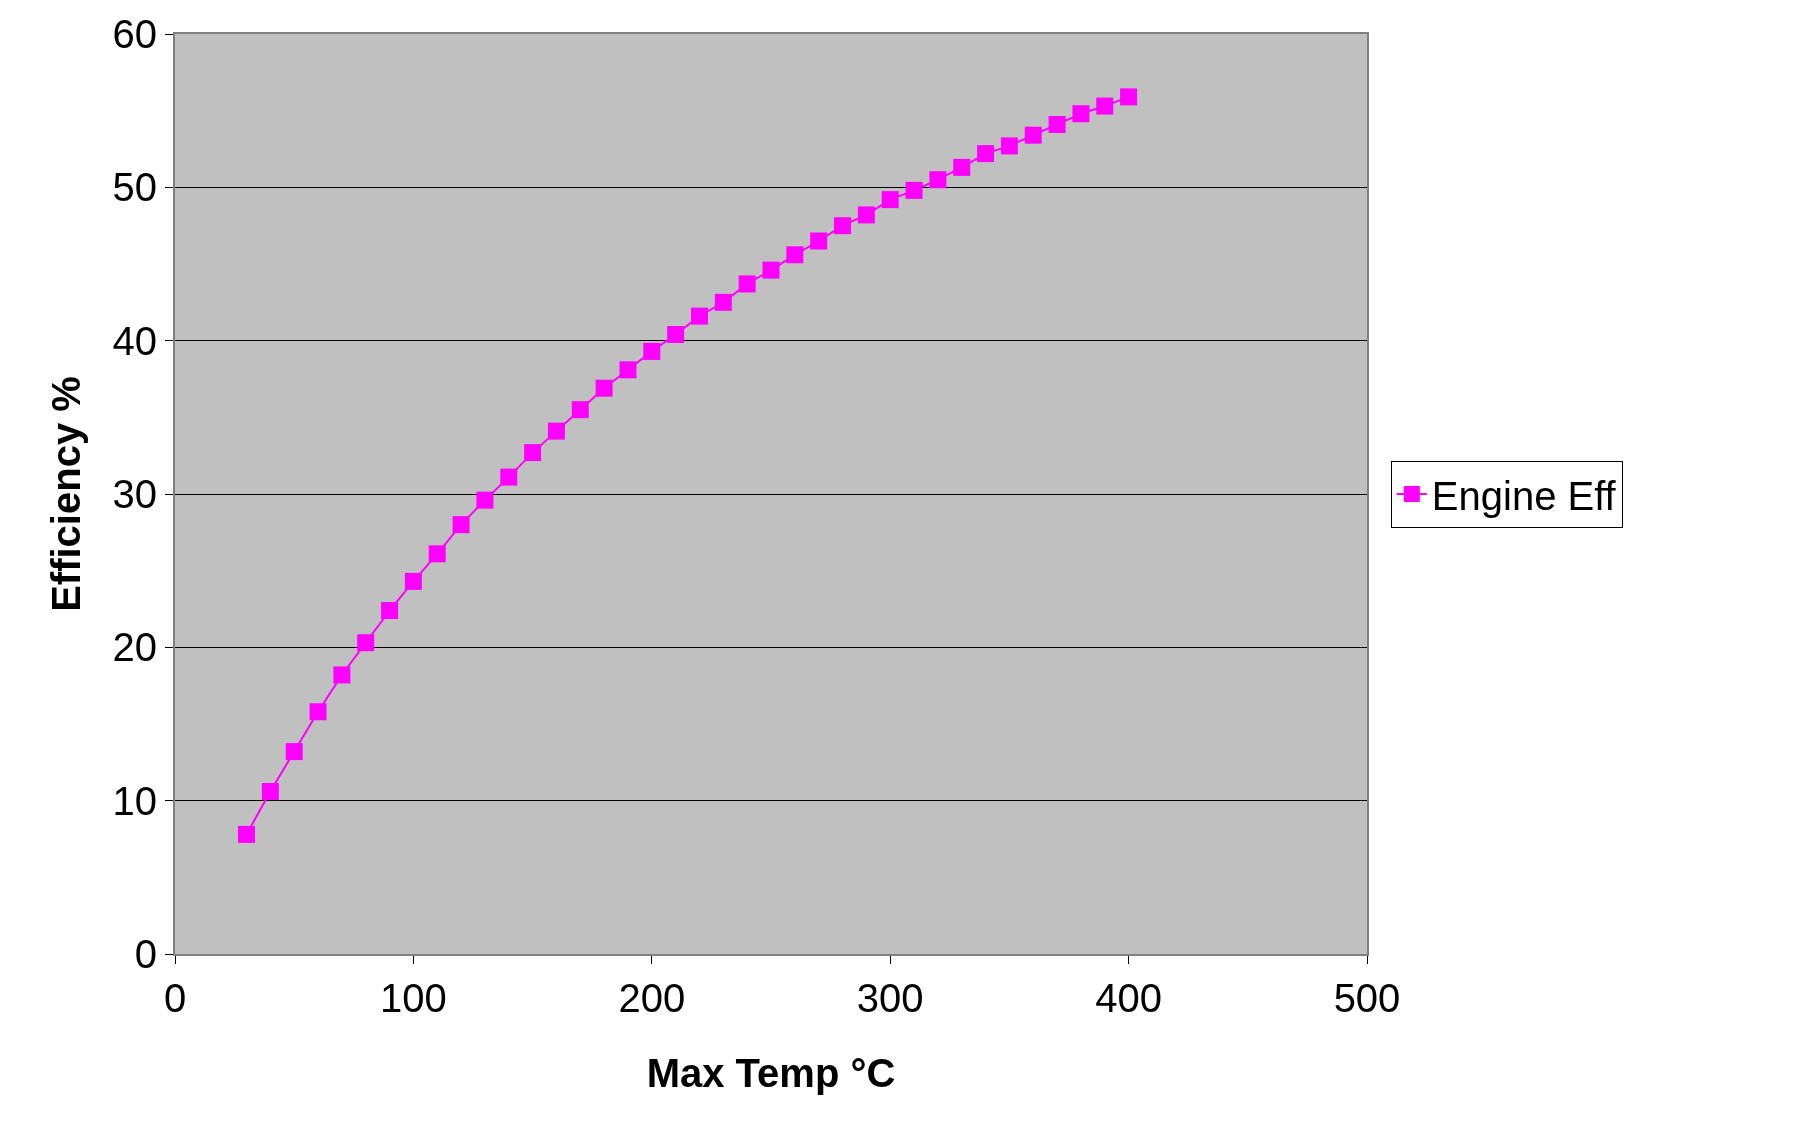 This screenshot has width=1820, height=1134. I want to click on y-axis-title: Efficiency %, so click(65, 494).